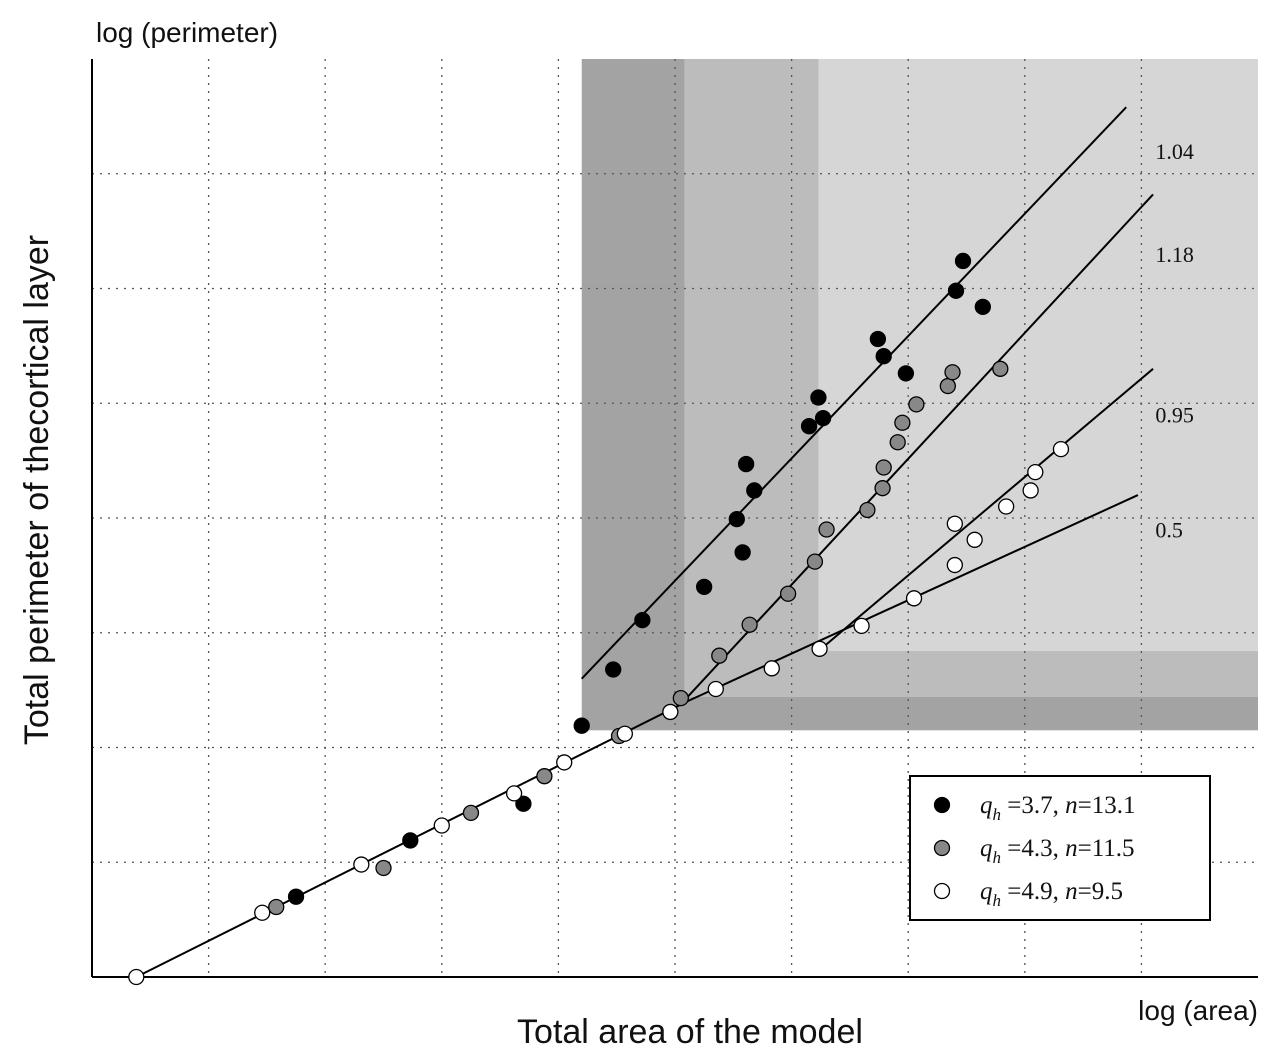 This screenshot has width=1280, height=1063. I want to click on slope-label: 1.04, so click(1174, 151).